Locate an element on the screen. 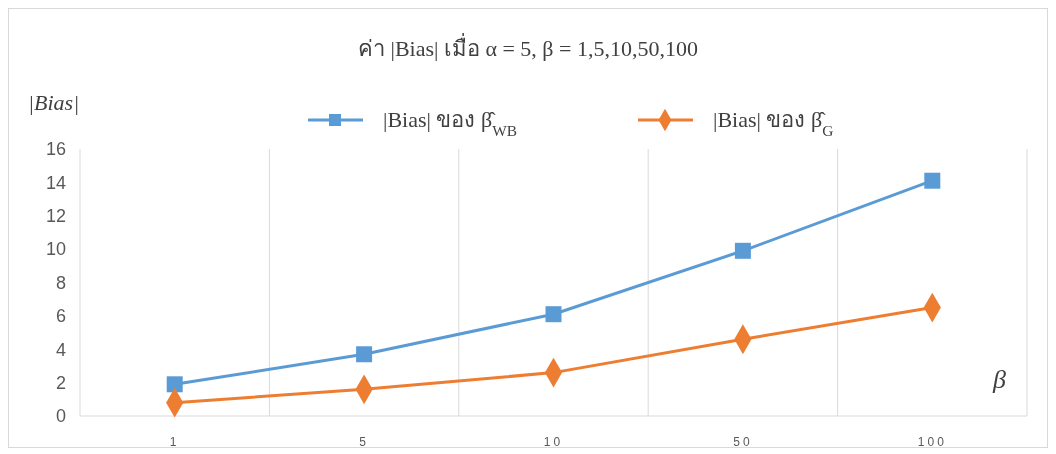  legend-label: |Bias| ของ β̂$_{WB}$ is located at coordinates (450, 123).